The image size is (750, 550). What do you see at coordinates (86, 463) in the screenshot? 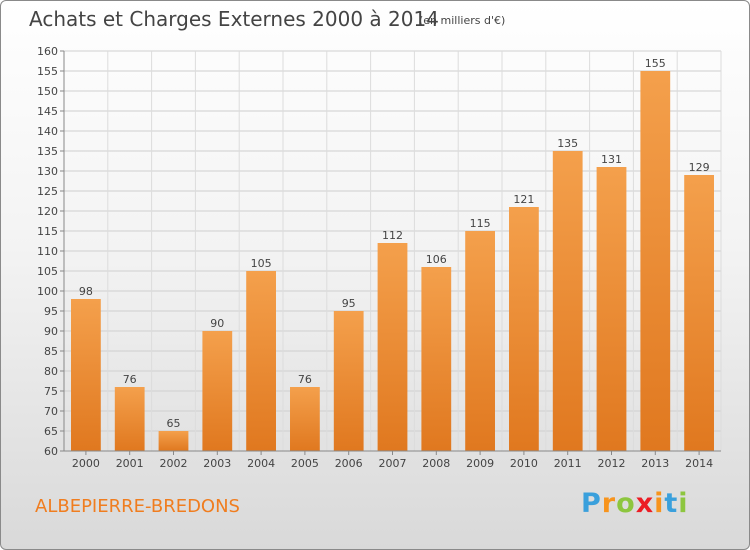
I see `x-tick-label: 2000` at bounding box center [86, 463].